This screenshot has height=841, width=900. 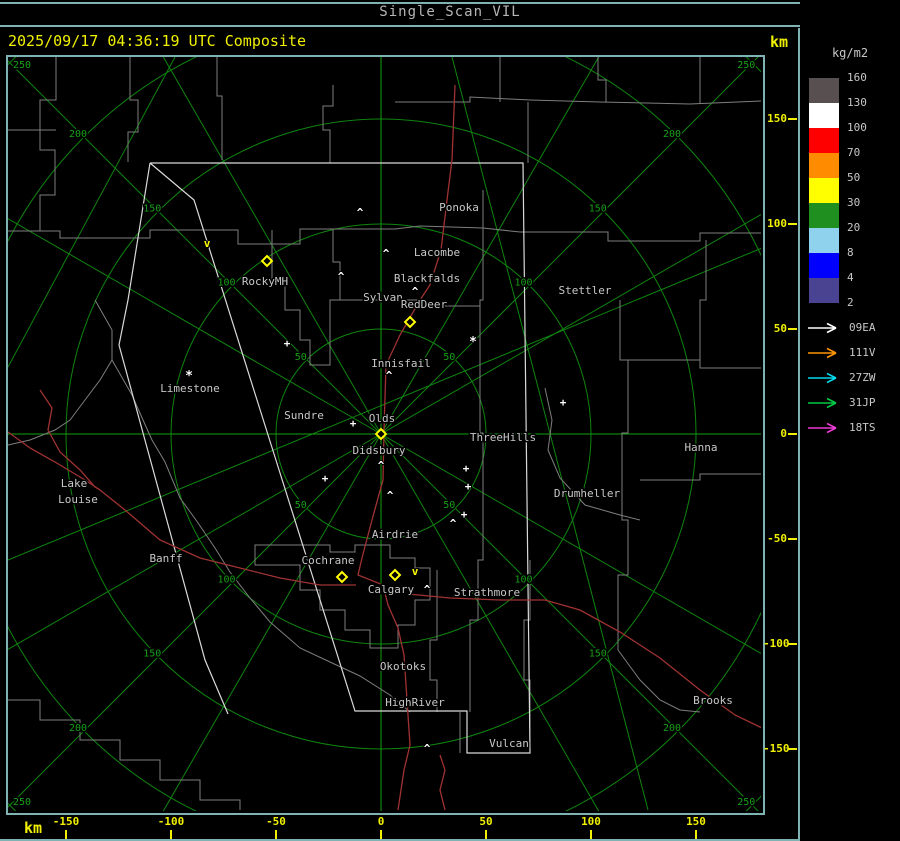 I want to click on asterisk-marker-icon: *, so click(x=473, y=342).